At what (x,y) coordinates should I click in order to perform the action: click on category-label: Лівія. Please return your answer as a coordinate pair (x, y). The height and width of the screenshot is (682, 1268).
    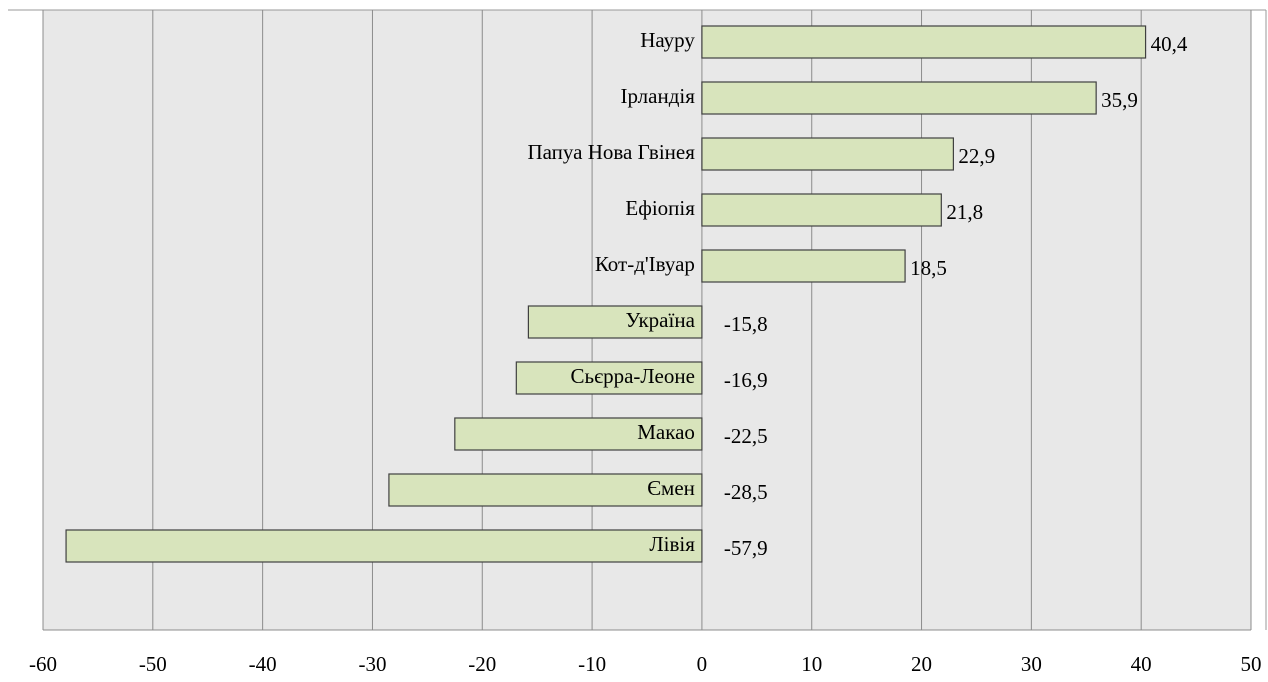
    Looking at the image, I should click on (672, 544).